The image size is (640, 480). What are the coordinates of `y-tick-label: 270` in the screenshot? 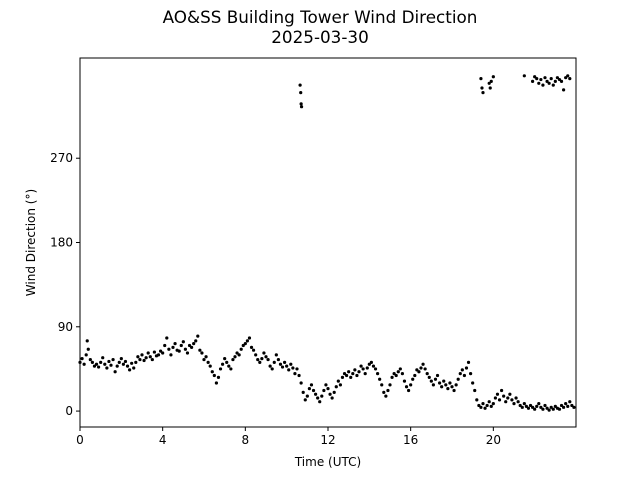 It's located at (61, 158).